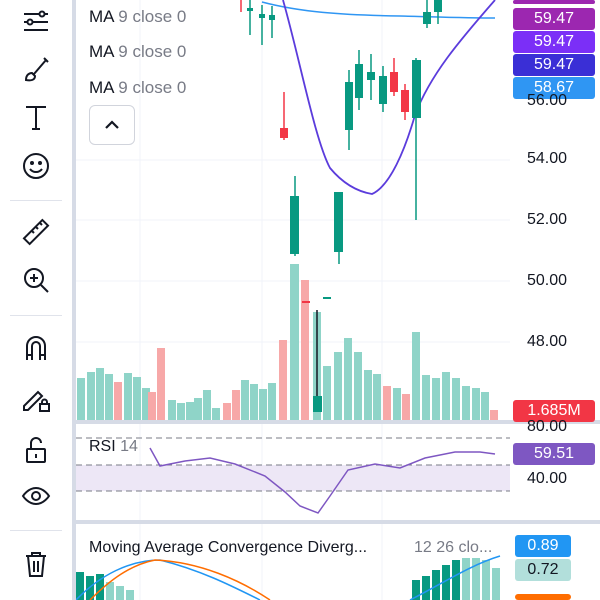 The image size is (600, 600). Describe the element at coordinates (554, 411) in the screenshot. I see `volume-badge: 1.685M` at that location.